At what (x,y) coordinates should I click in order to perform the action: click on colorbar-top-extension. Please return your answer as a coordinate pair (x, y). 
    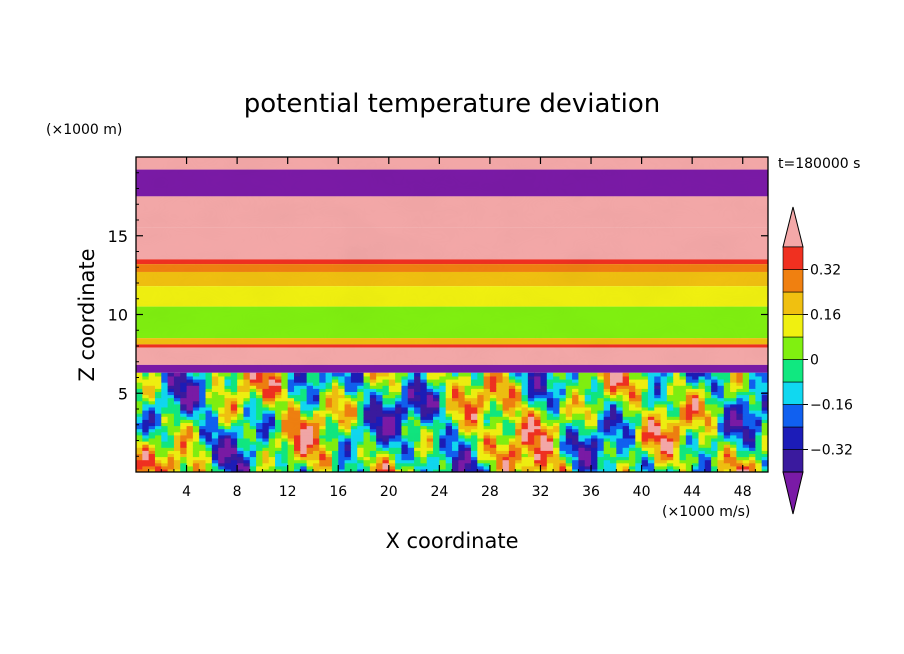
    Looking at the image, I should click on (793, 227).